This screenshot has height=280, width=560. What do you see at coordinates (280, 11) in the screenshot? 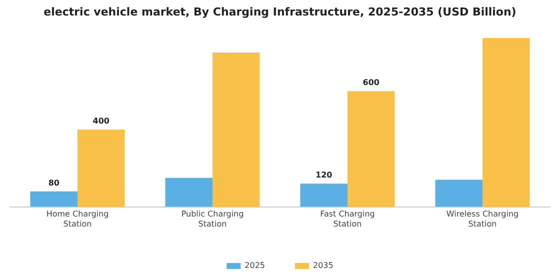
I see `chart-title: electric vehicle market, By Charging Infrastructure, 2025-2035 (USD Billion)` at bounding box center [280, 11].